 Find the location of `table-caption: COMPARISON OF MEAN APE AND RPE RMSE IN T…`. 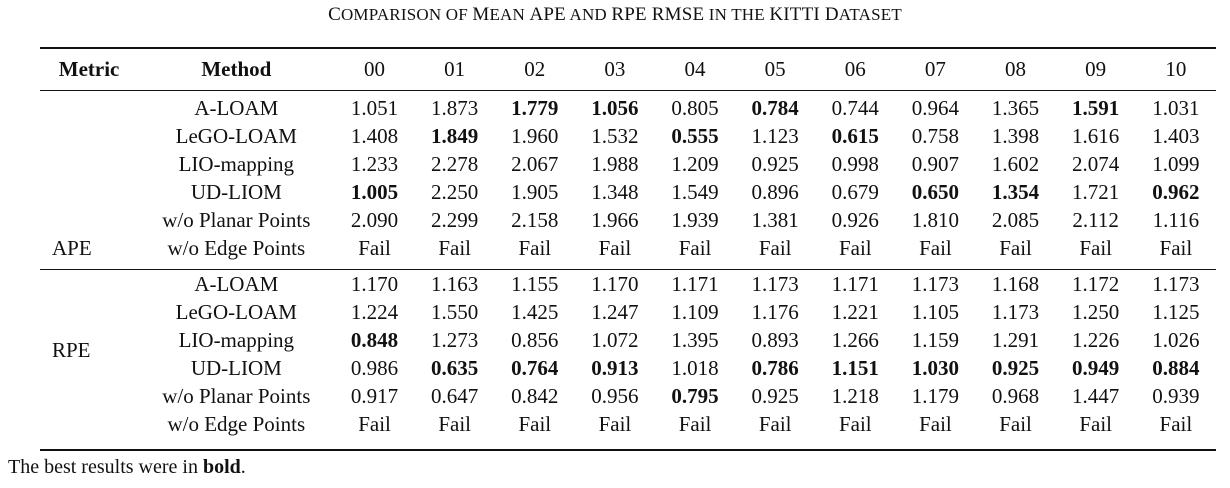

table-caption: COMPARISON OF MEAN APE AND RPE RMSE IN T… is located at coordinates (615, 15).